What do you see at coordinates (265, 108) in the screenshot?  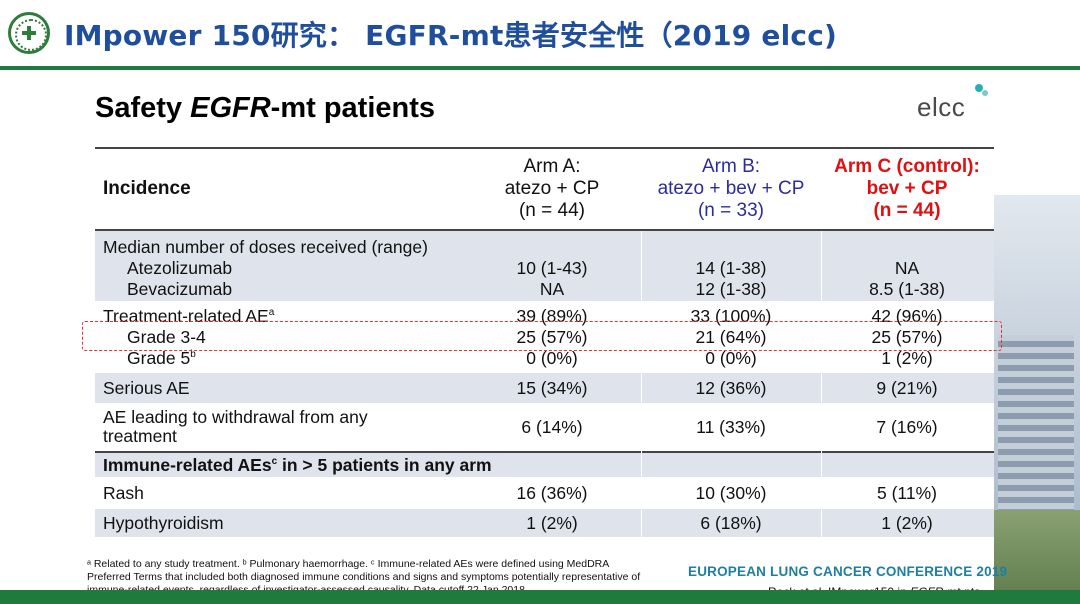 I see `slide-title: Safety EGFR-mt patients` at bounding box center [265, 108].